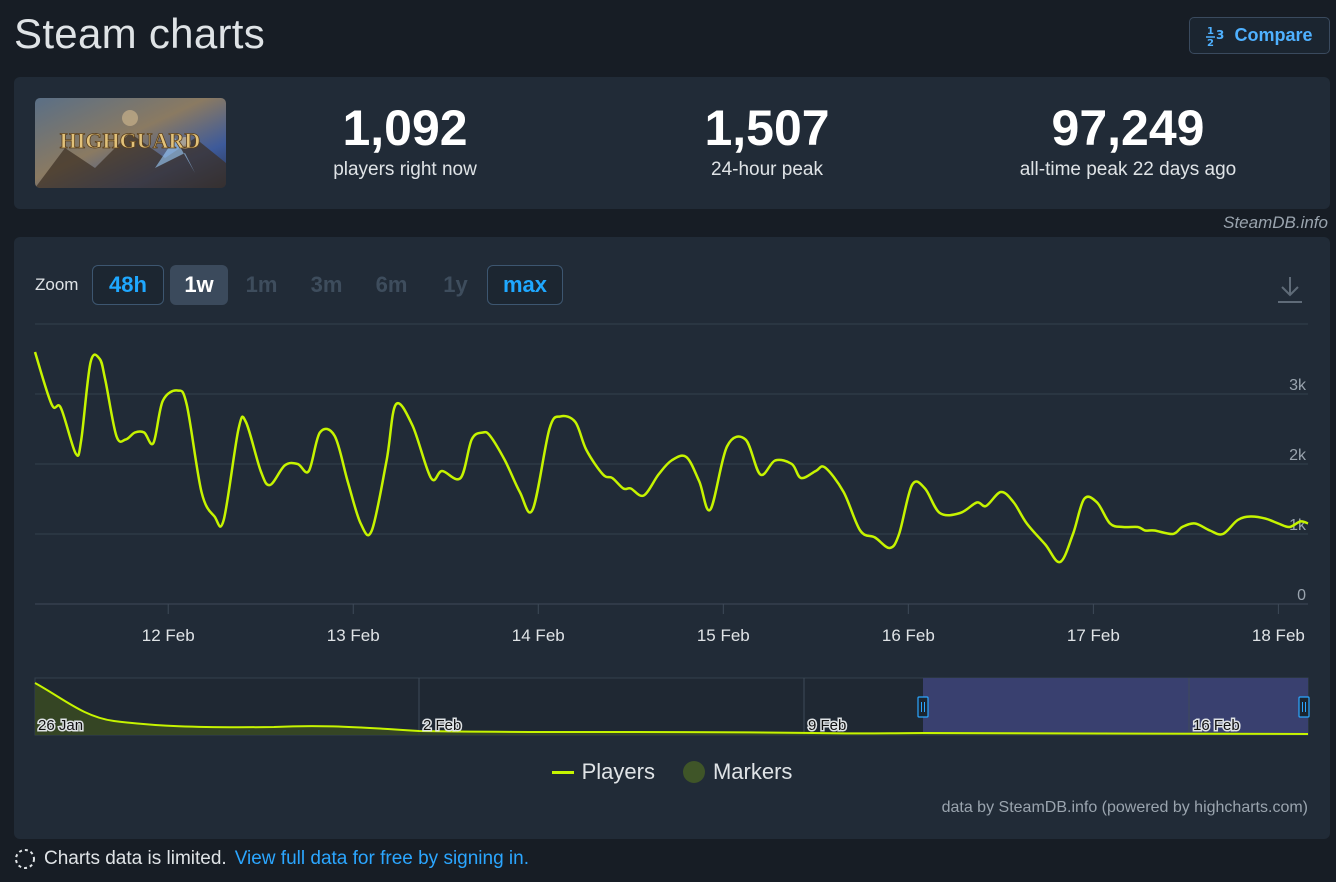 The width and height of the screenshot is (1336, 882). What do you see at coordinates (25, 859) in the screenshot?
I see `dashed-circle-icon` at bounding box center [25, 859].